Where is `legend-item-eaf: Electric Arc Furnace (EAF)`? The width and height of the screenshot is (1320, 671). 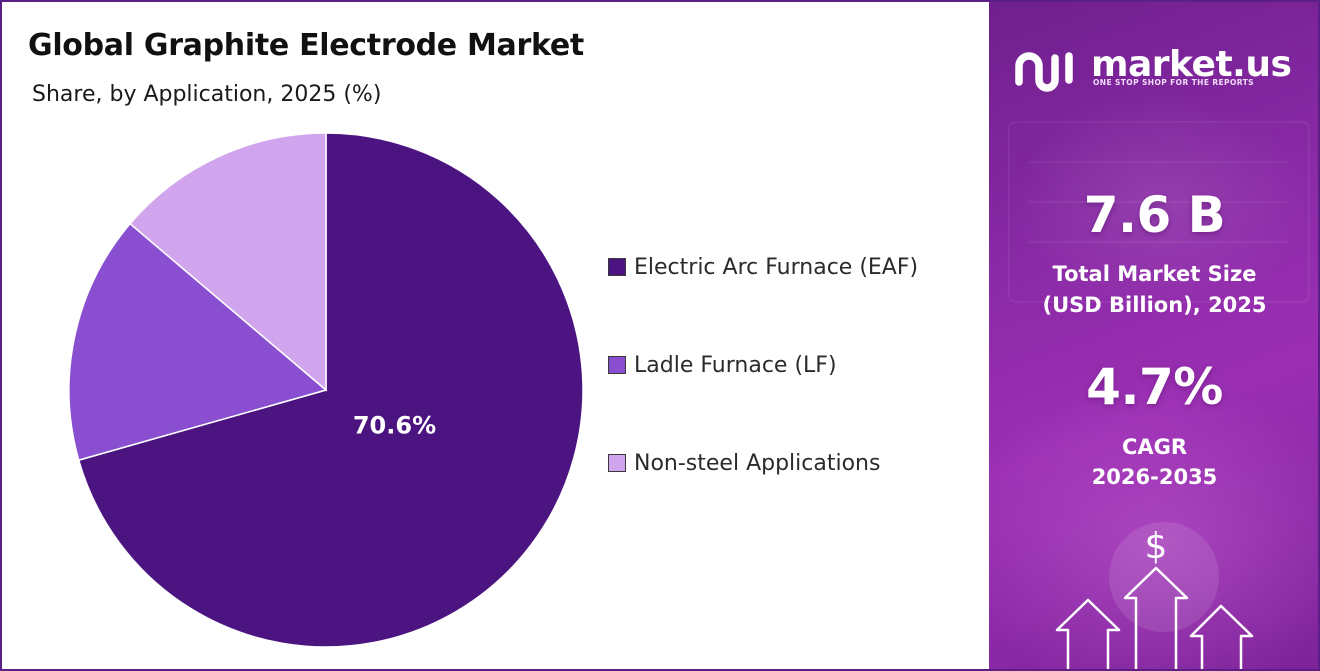
legend-item-eaf: Electric Arc Furnace (EAF) is located at coordinates (763, 267).